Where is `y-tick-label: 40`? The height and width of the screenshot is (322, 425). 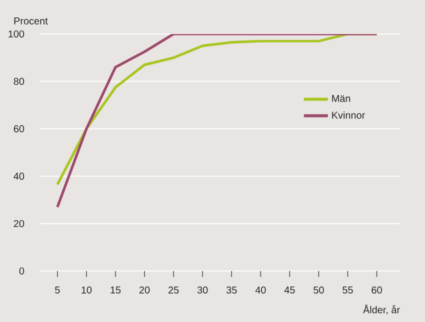
y-tick-label: 40 is located at coordinates (19, 176).